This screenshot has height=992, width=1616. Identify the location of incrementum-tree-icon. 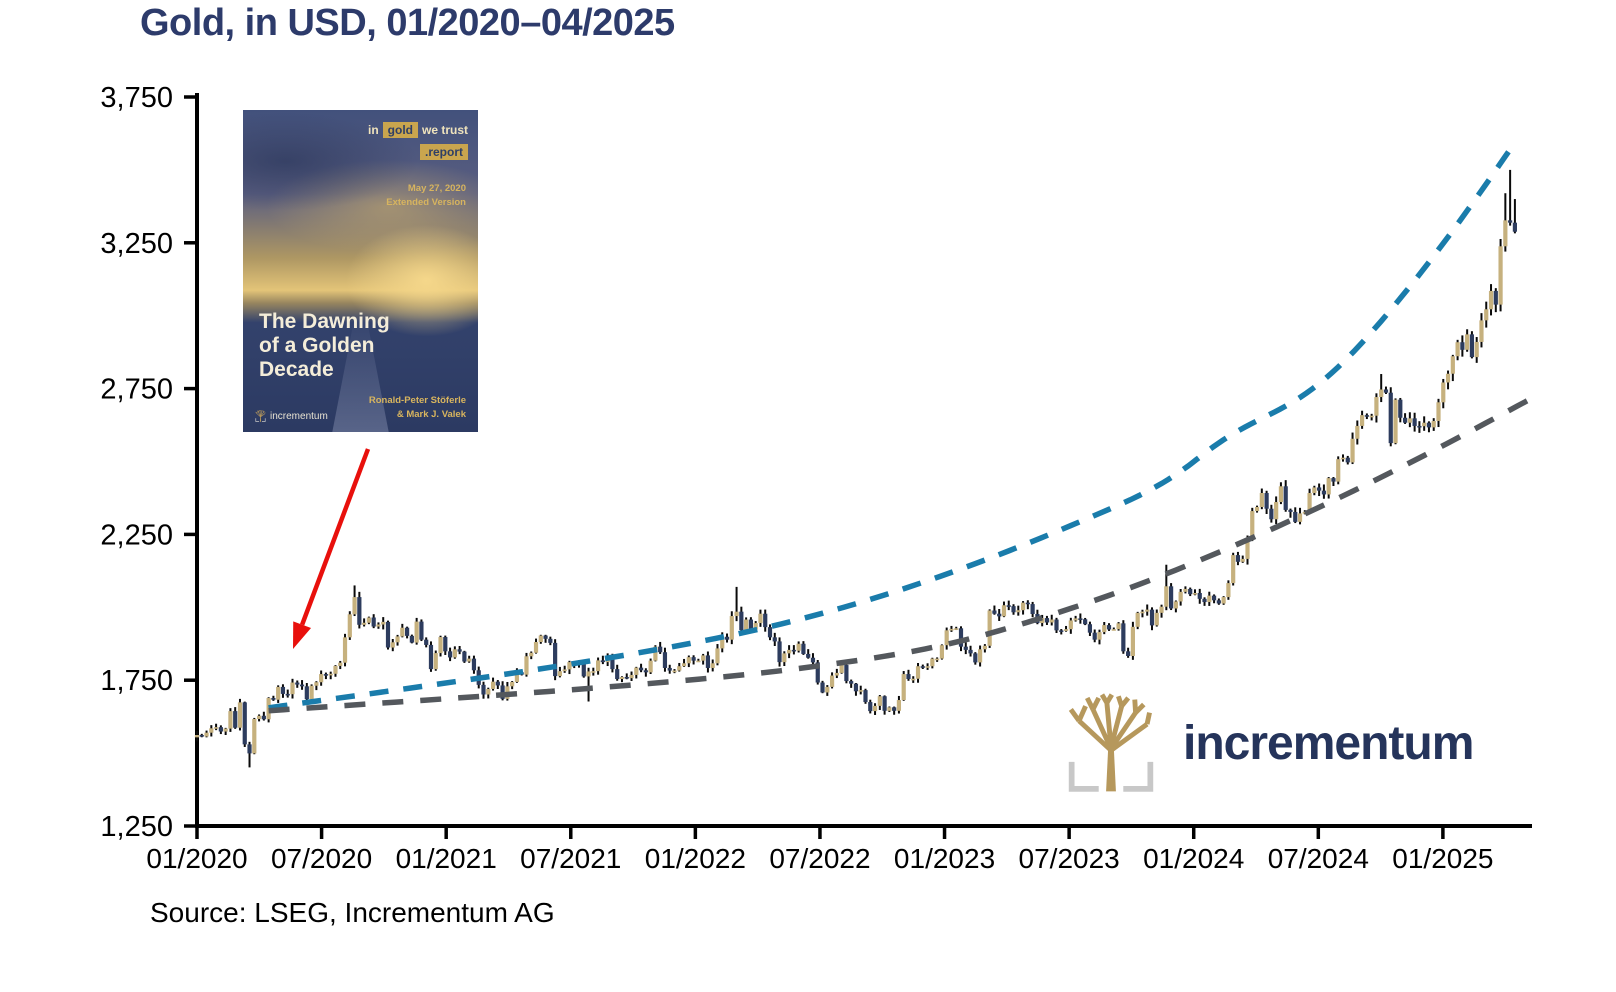
(1111, 743).